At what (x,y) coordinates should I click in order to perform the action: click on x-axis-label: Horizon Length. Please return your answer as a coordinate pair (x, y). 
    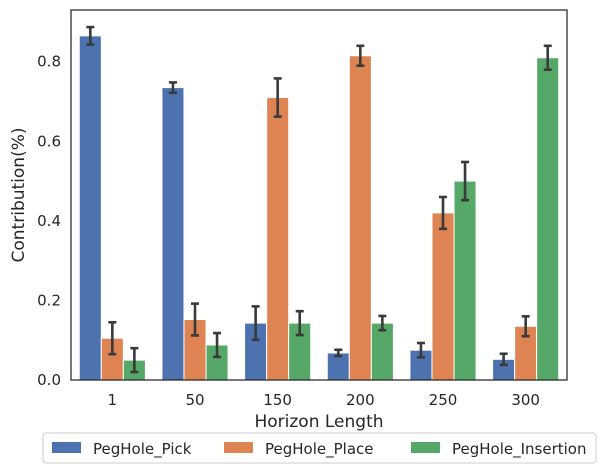
    Looking at the image, I should click on (318, 422).